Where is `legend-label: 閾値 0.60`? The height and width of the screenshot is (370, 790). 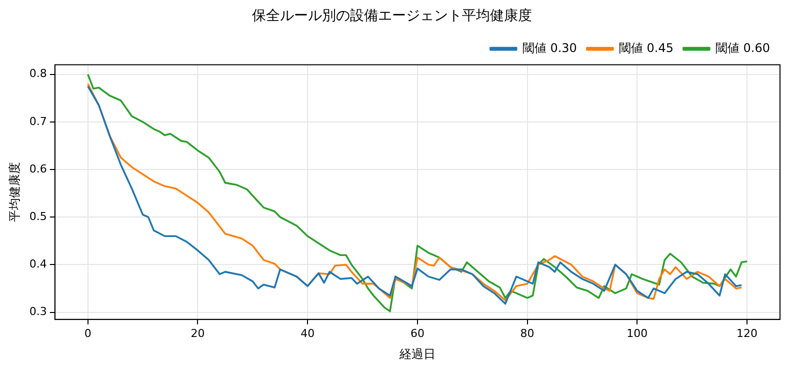
legend-label: 閾値 0.60 is located at coordinates (742, 47).